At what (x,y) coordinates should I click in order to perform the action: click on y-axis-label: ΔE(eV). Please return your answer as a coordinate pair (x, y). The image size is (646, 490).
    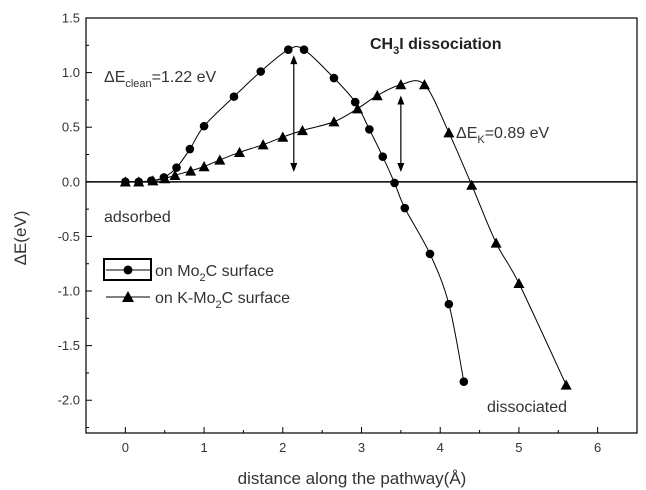
    Looking at the image, I should click on (20, 238).